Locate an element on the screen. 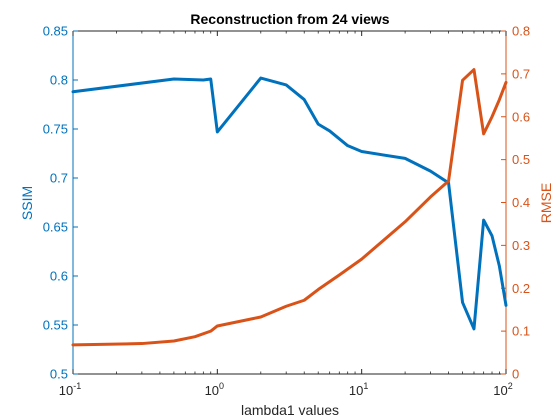 The height and width of the screenshot is (420, 560). y-left-tick-label: 0.75 is located at coordinates (55, 129).